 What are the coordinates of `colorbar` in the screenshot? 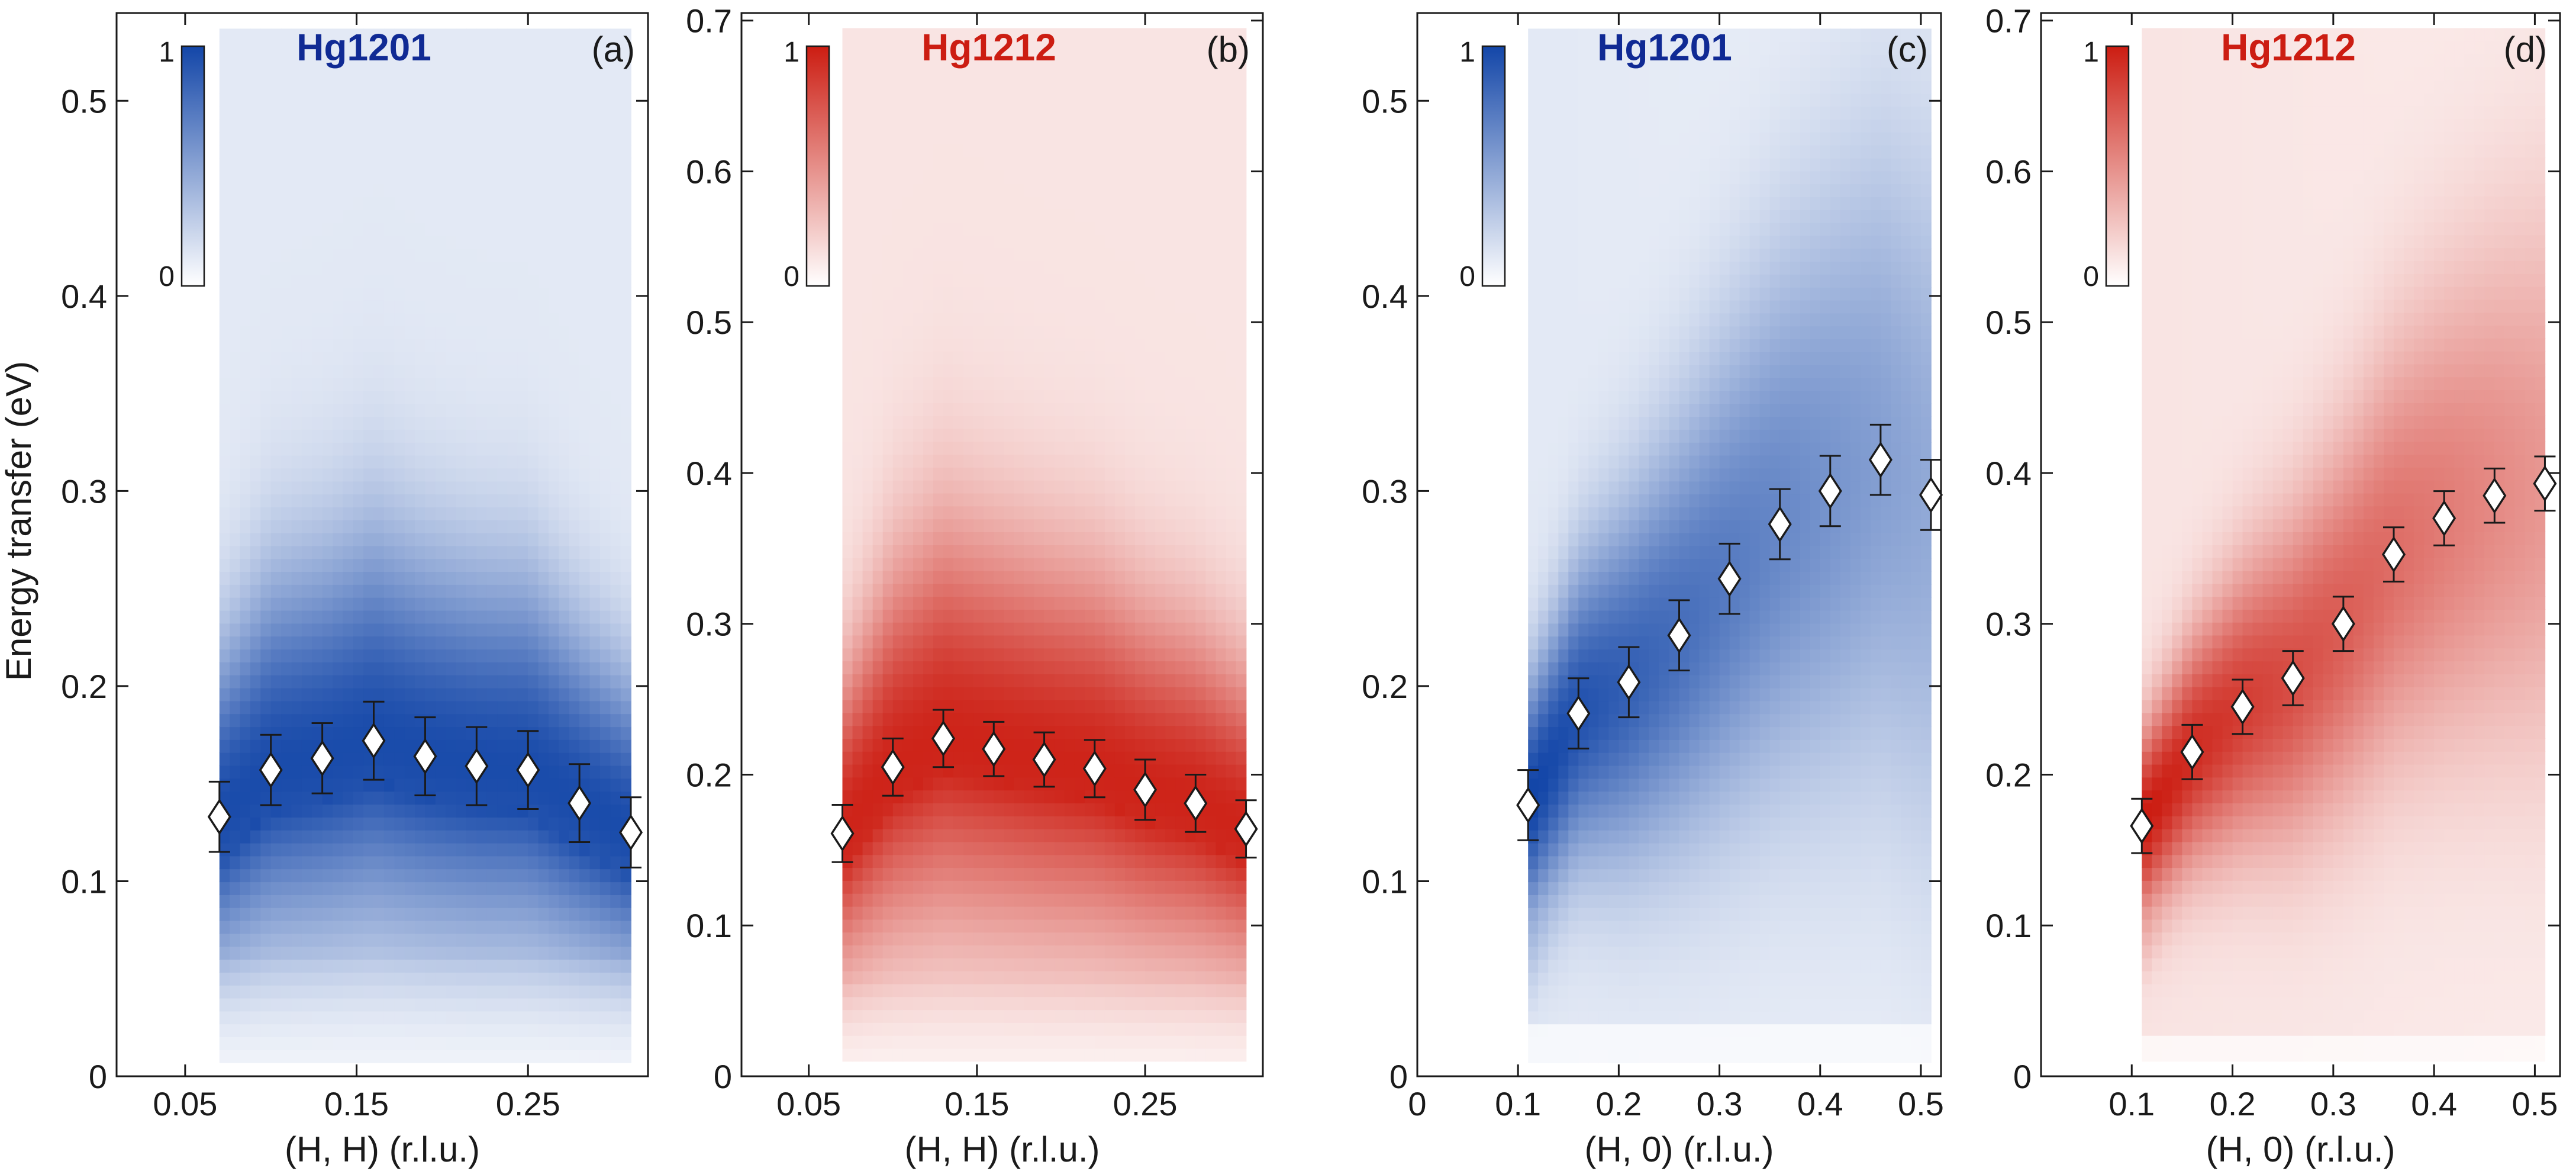 It's located at (192, 166).